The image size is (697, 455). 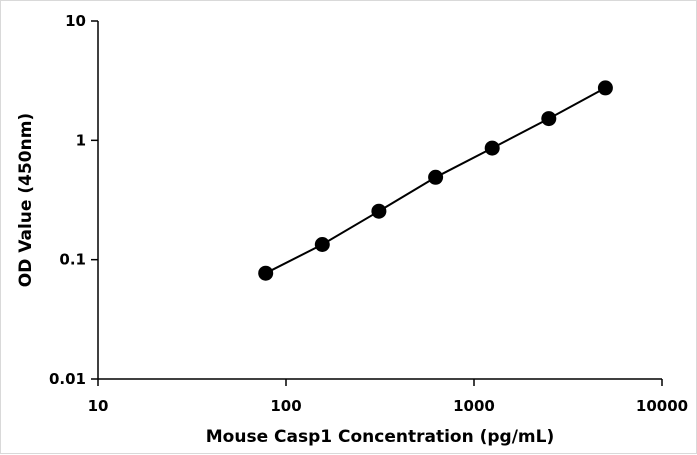 I want to click on y-tick-label: 0.1, so click(x=72, y=260).